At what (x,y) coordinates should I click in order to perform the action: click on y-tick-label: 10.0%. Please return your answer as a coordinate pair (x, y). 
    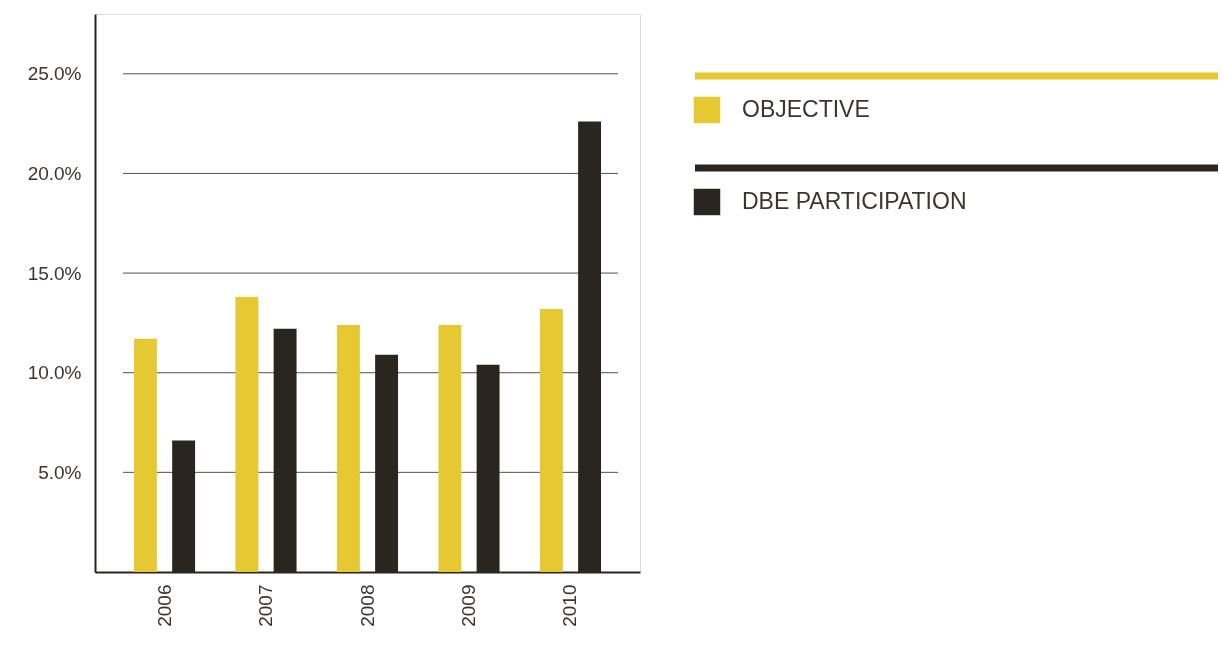
    Looking at the image, I should click on (54, 373).